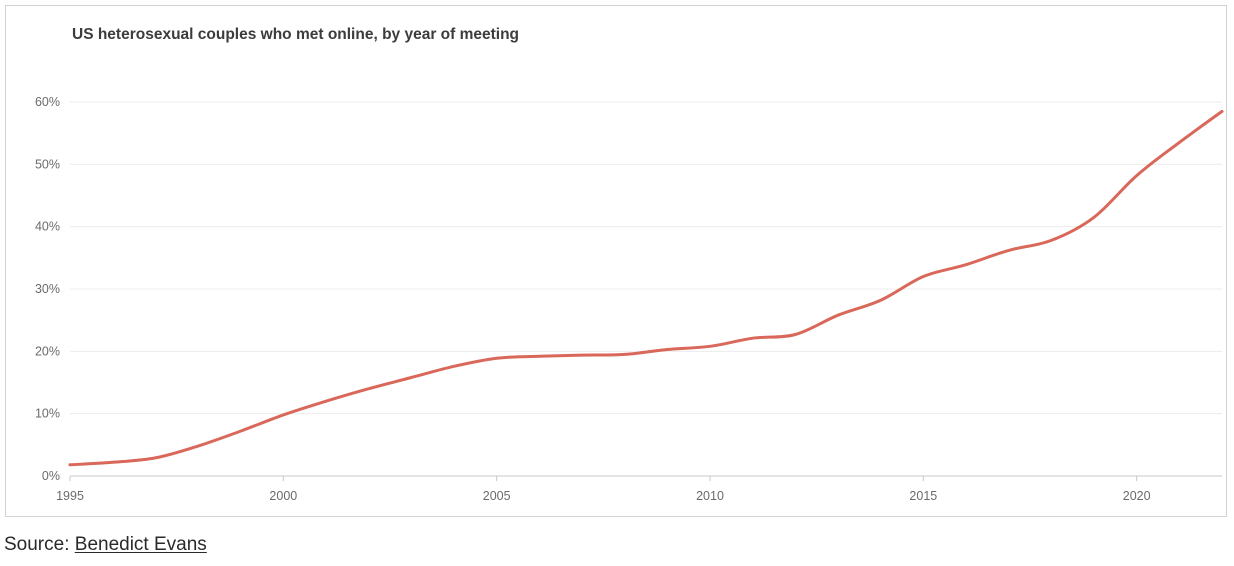  Describe the element at coordinates (923, 277) in the screenshot. I see `data-point-2015` at that location.